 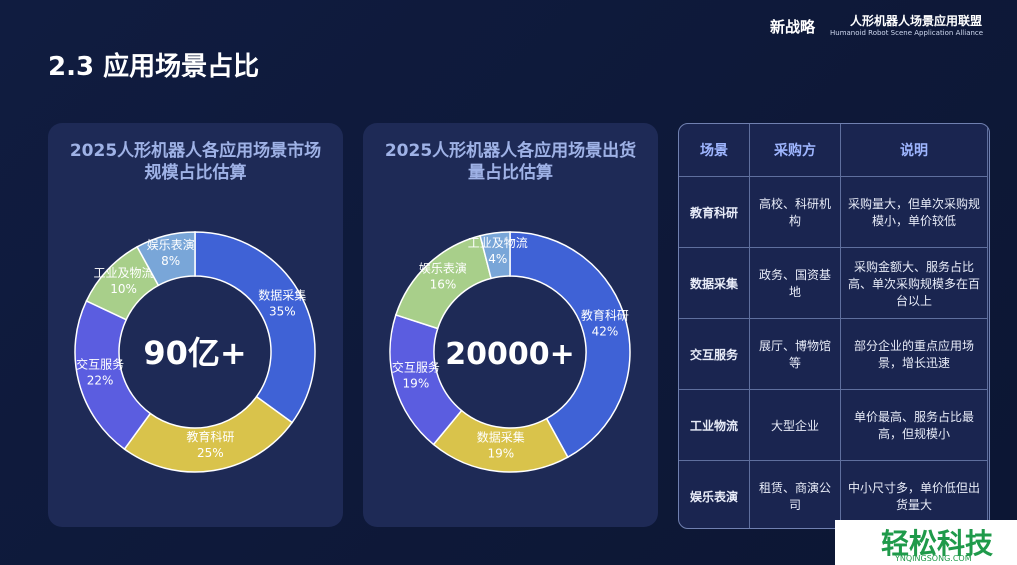 What do you see at coordinates (510, 162) in the screenshot?
I see `chart-title: 2025人形机器人各应用场景出货量占比估算` at bounding box center [510, 162].